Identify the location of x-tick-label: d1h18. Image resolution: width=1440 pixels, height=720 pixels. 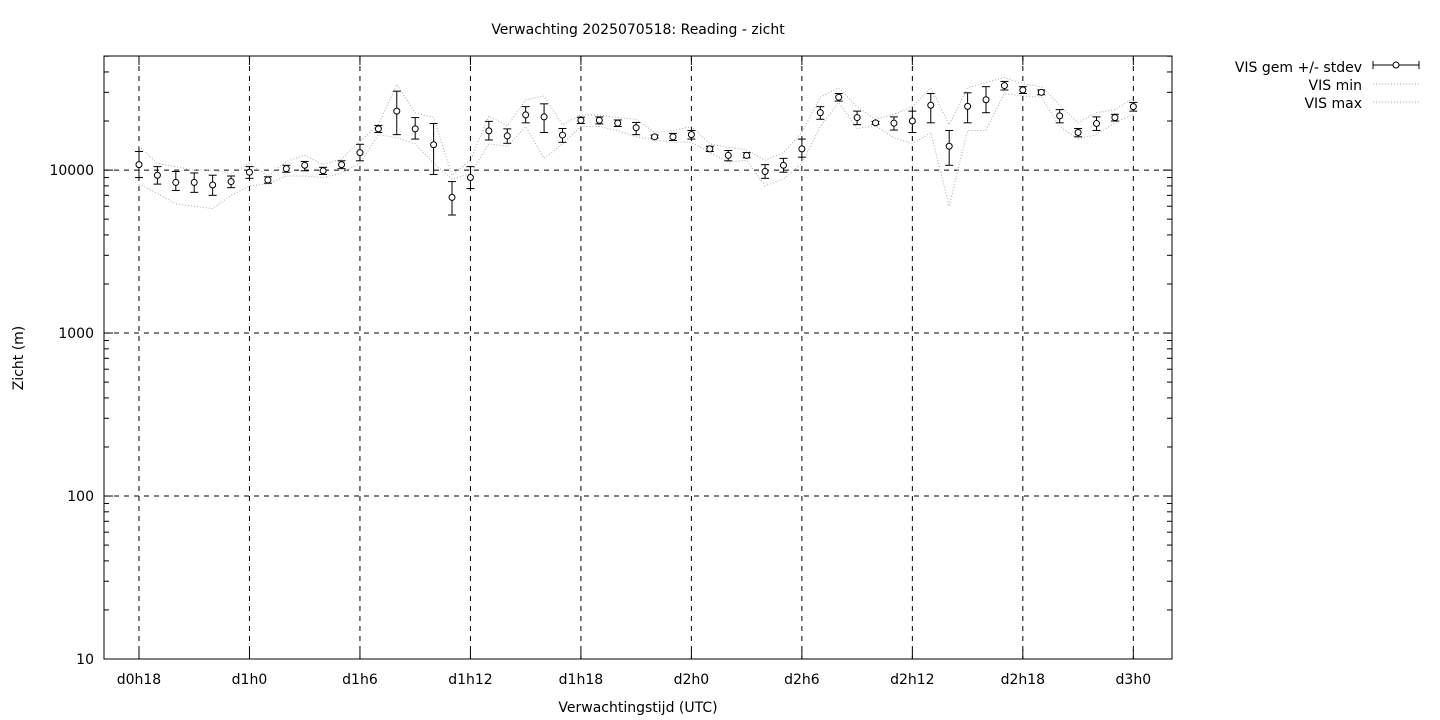
(581, 680).